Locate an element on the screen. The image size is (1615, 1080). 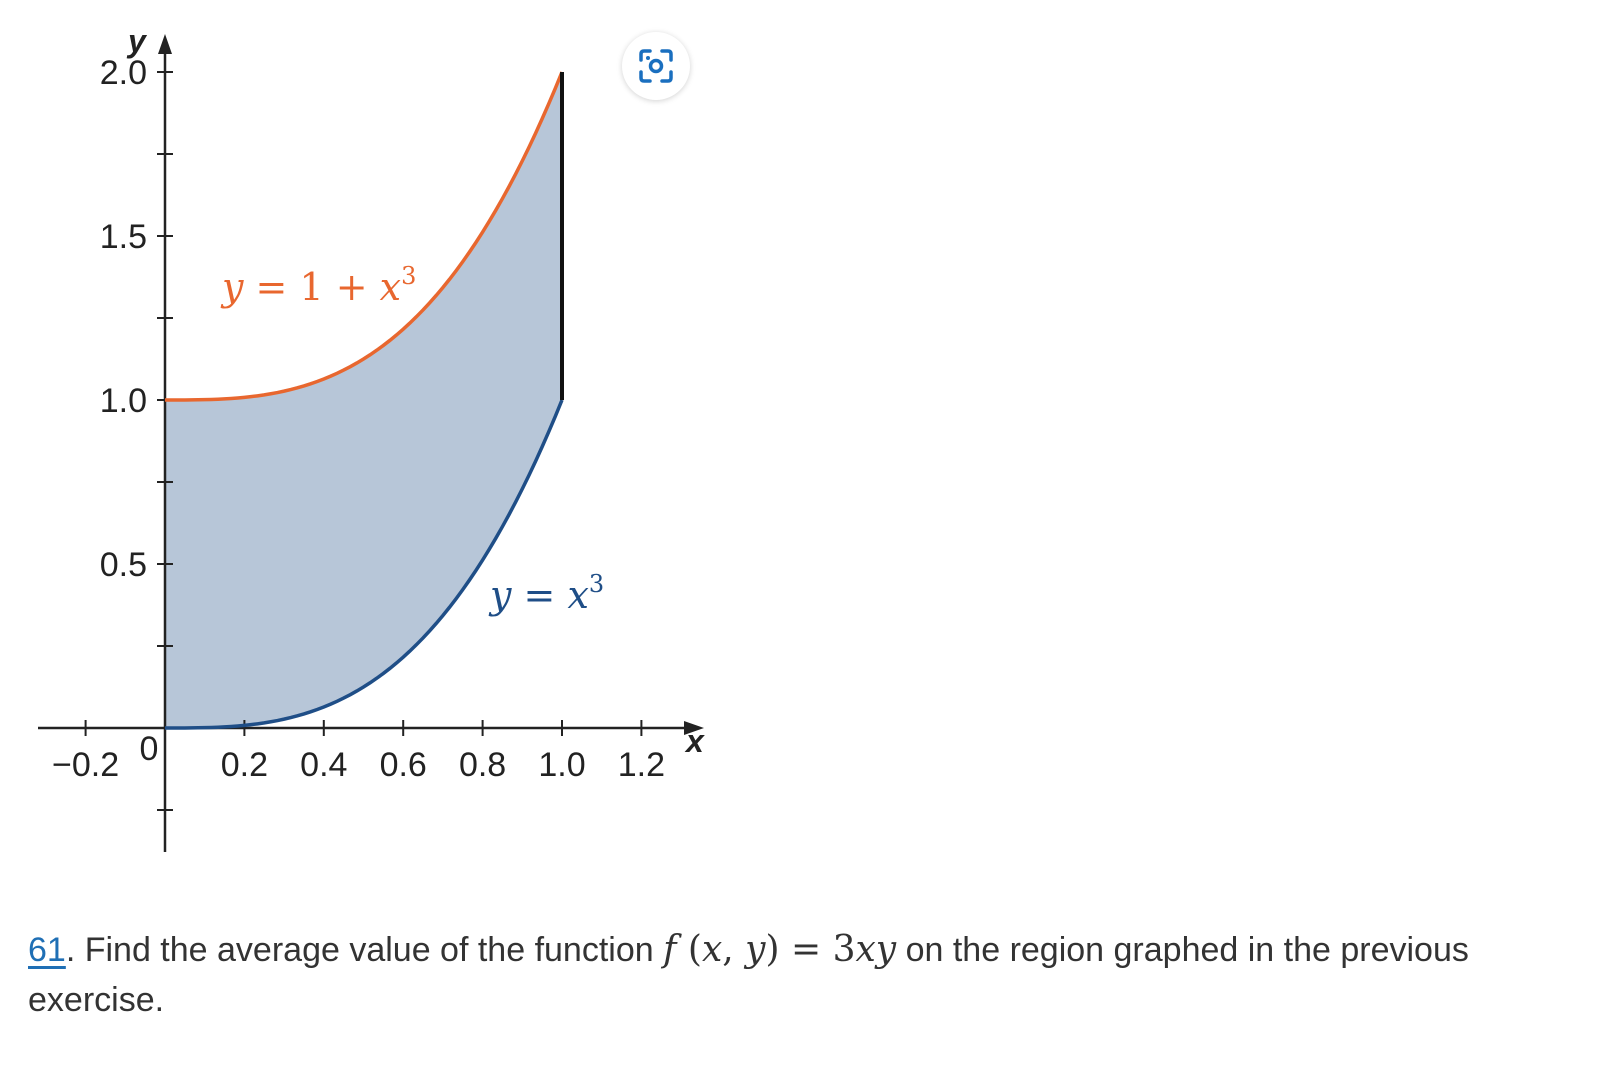
y-tick-label: 1.0 is located at coordinates (123, 401).